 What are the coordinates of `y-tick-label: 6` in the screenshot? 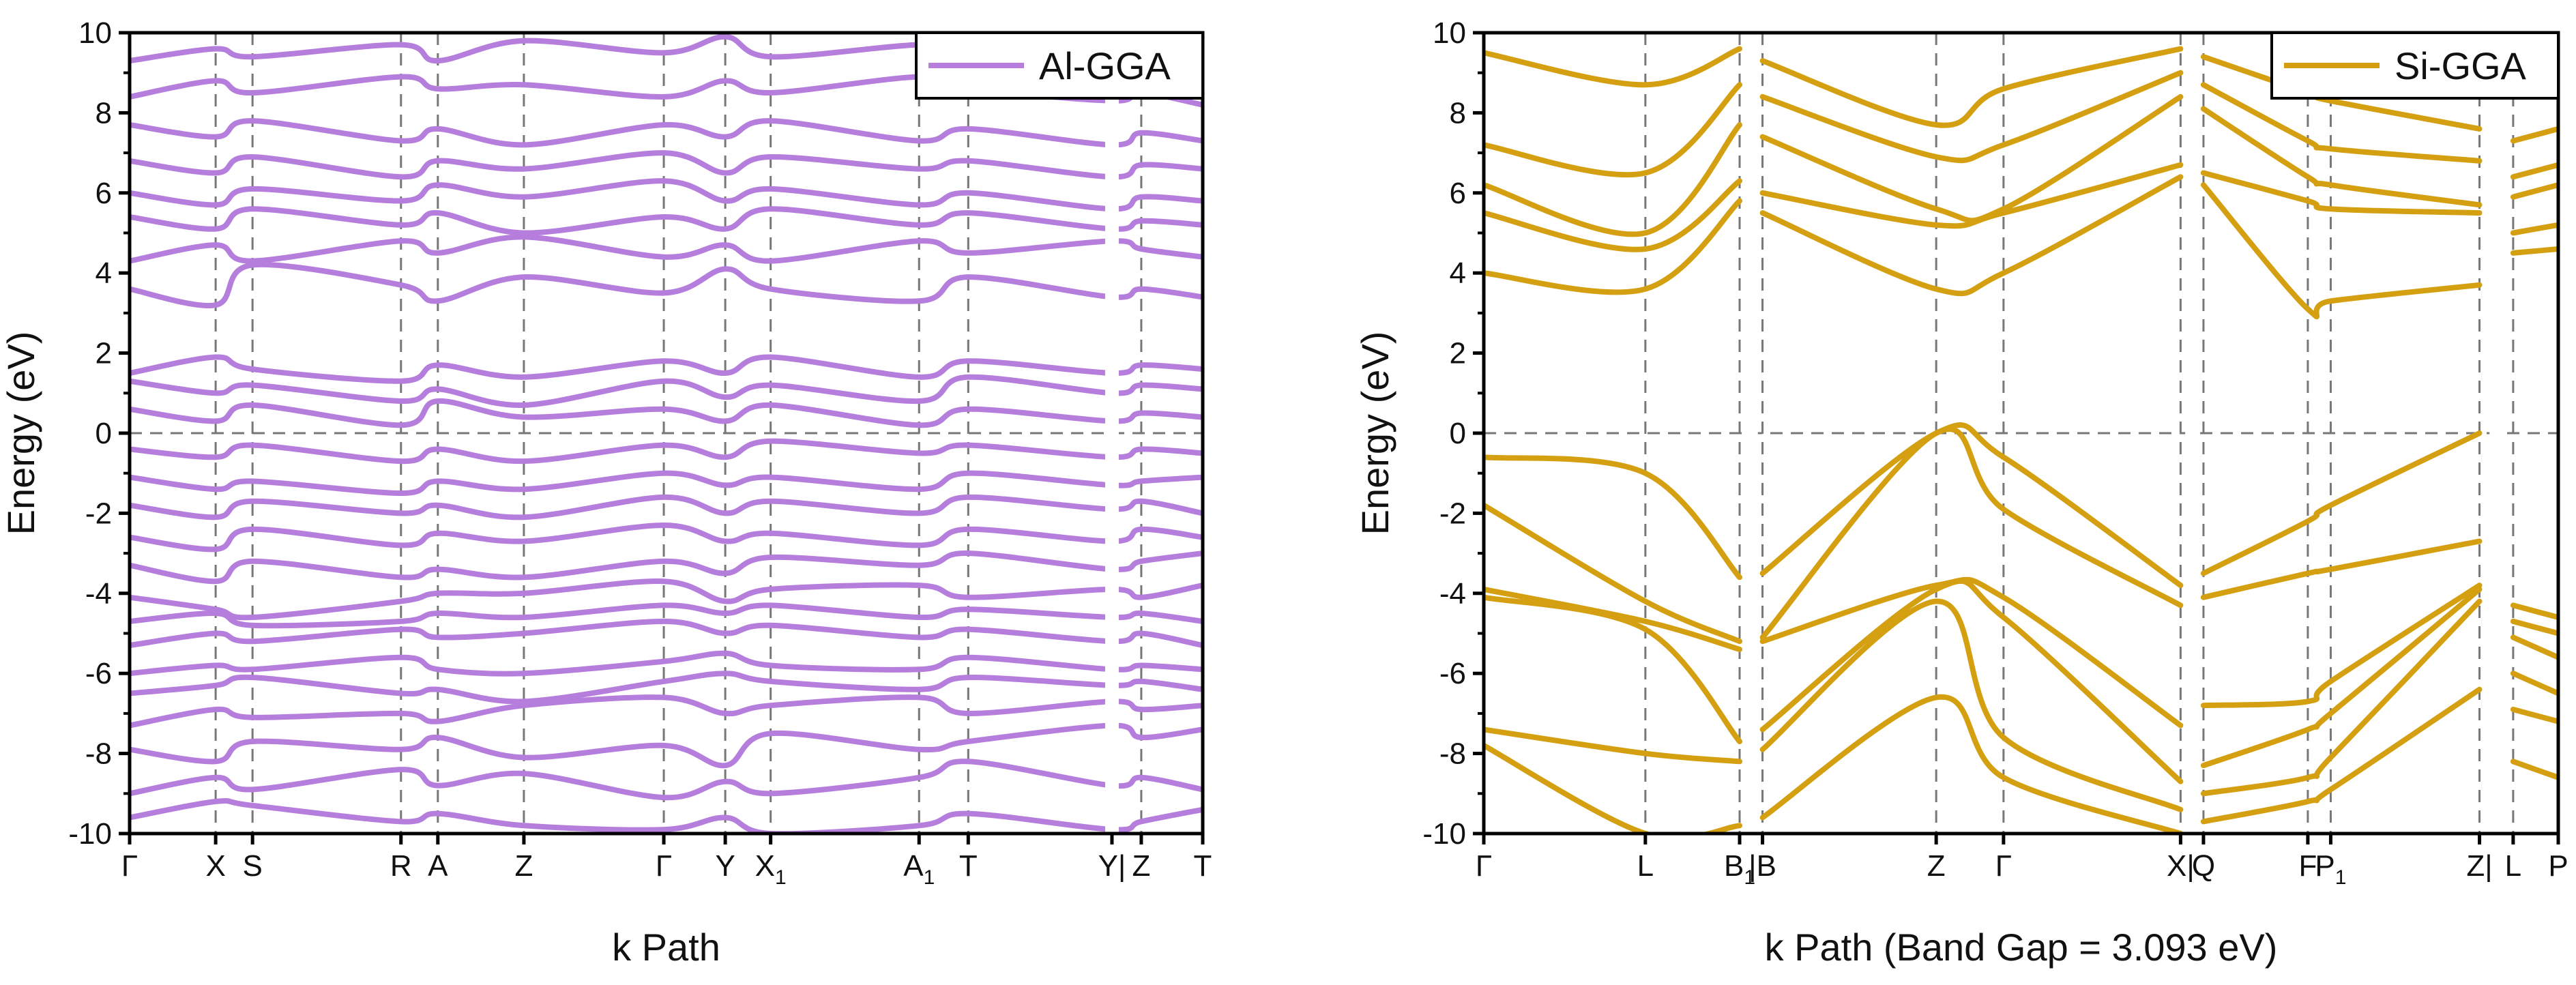 It's located at (1458, 193).